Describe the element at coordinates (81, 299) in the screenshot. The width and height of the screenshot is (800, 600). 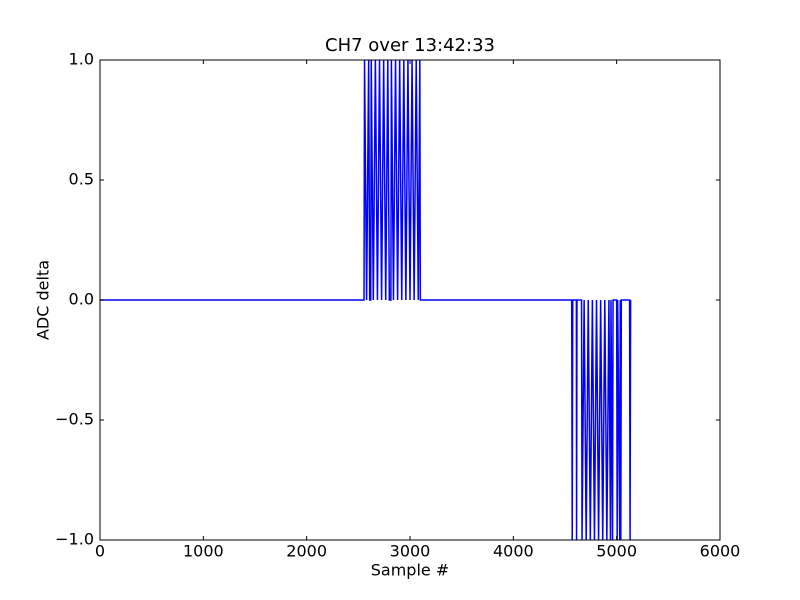
I see `y-tick-label: 0.0` at that location.